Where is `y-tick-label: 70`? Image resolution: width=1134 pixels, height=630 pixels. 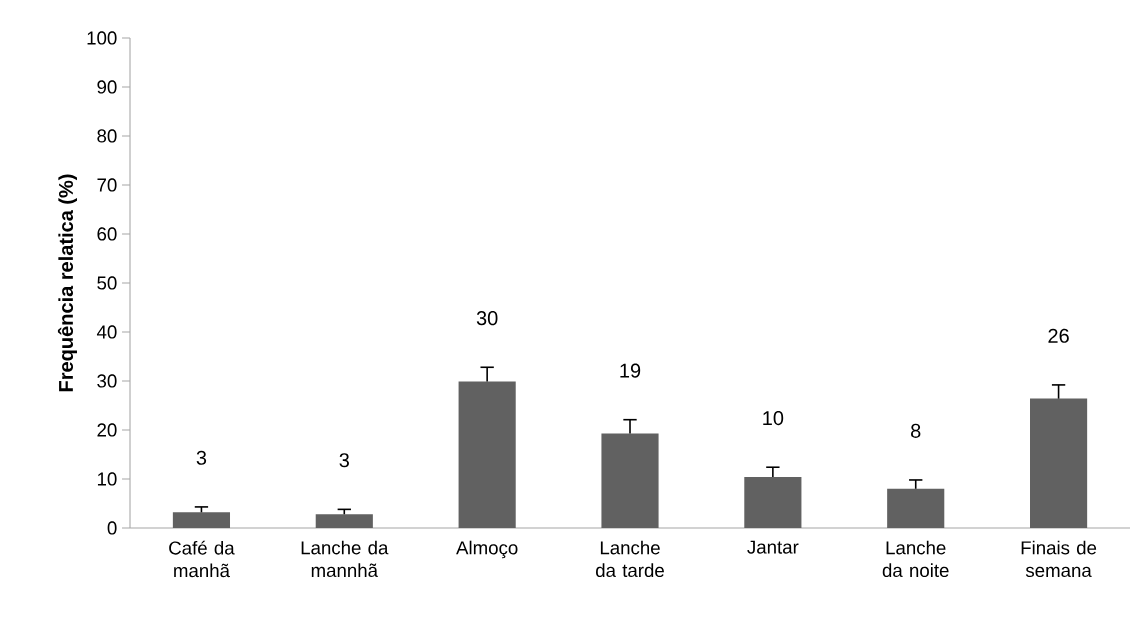
y-tick-label: 70 is located at coordinates (107, 185).